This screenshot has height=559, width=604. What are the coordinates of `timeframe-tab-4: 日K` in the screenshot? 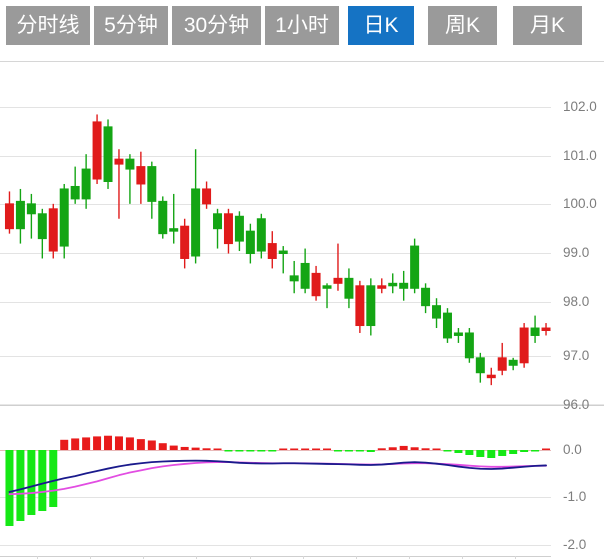 It's located at (381, 25).